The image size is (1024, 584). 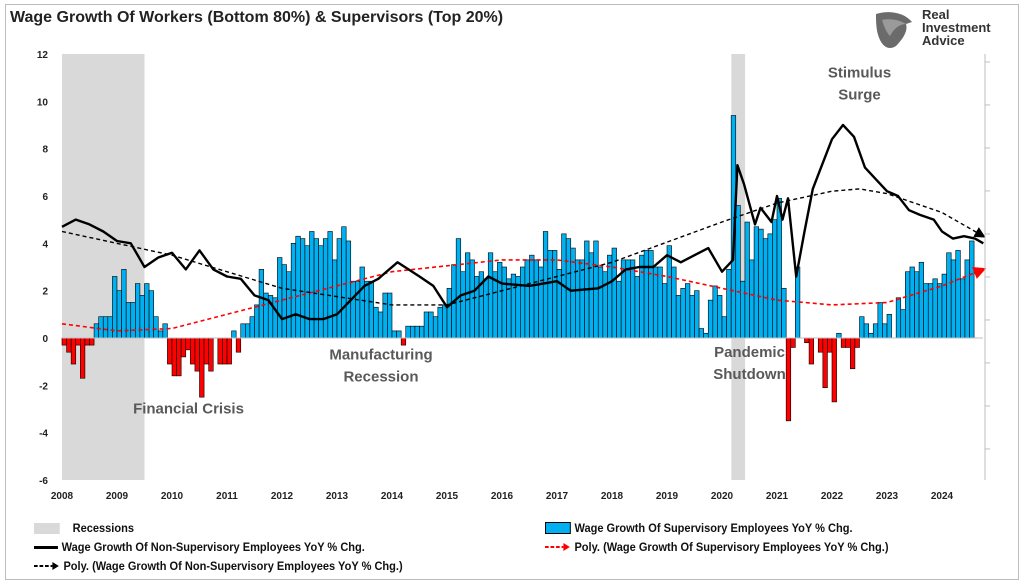 What do you see at coordinates (45, 150) in the screenshot?
I see `y-tick-label: 8` at bounding box center [45, 150].